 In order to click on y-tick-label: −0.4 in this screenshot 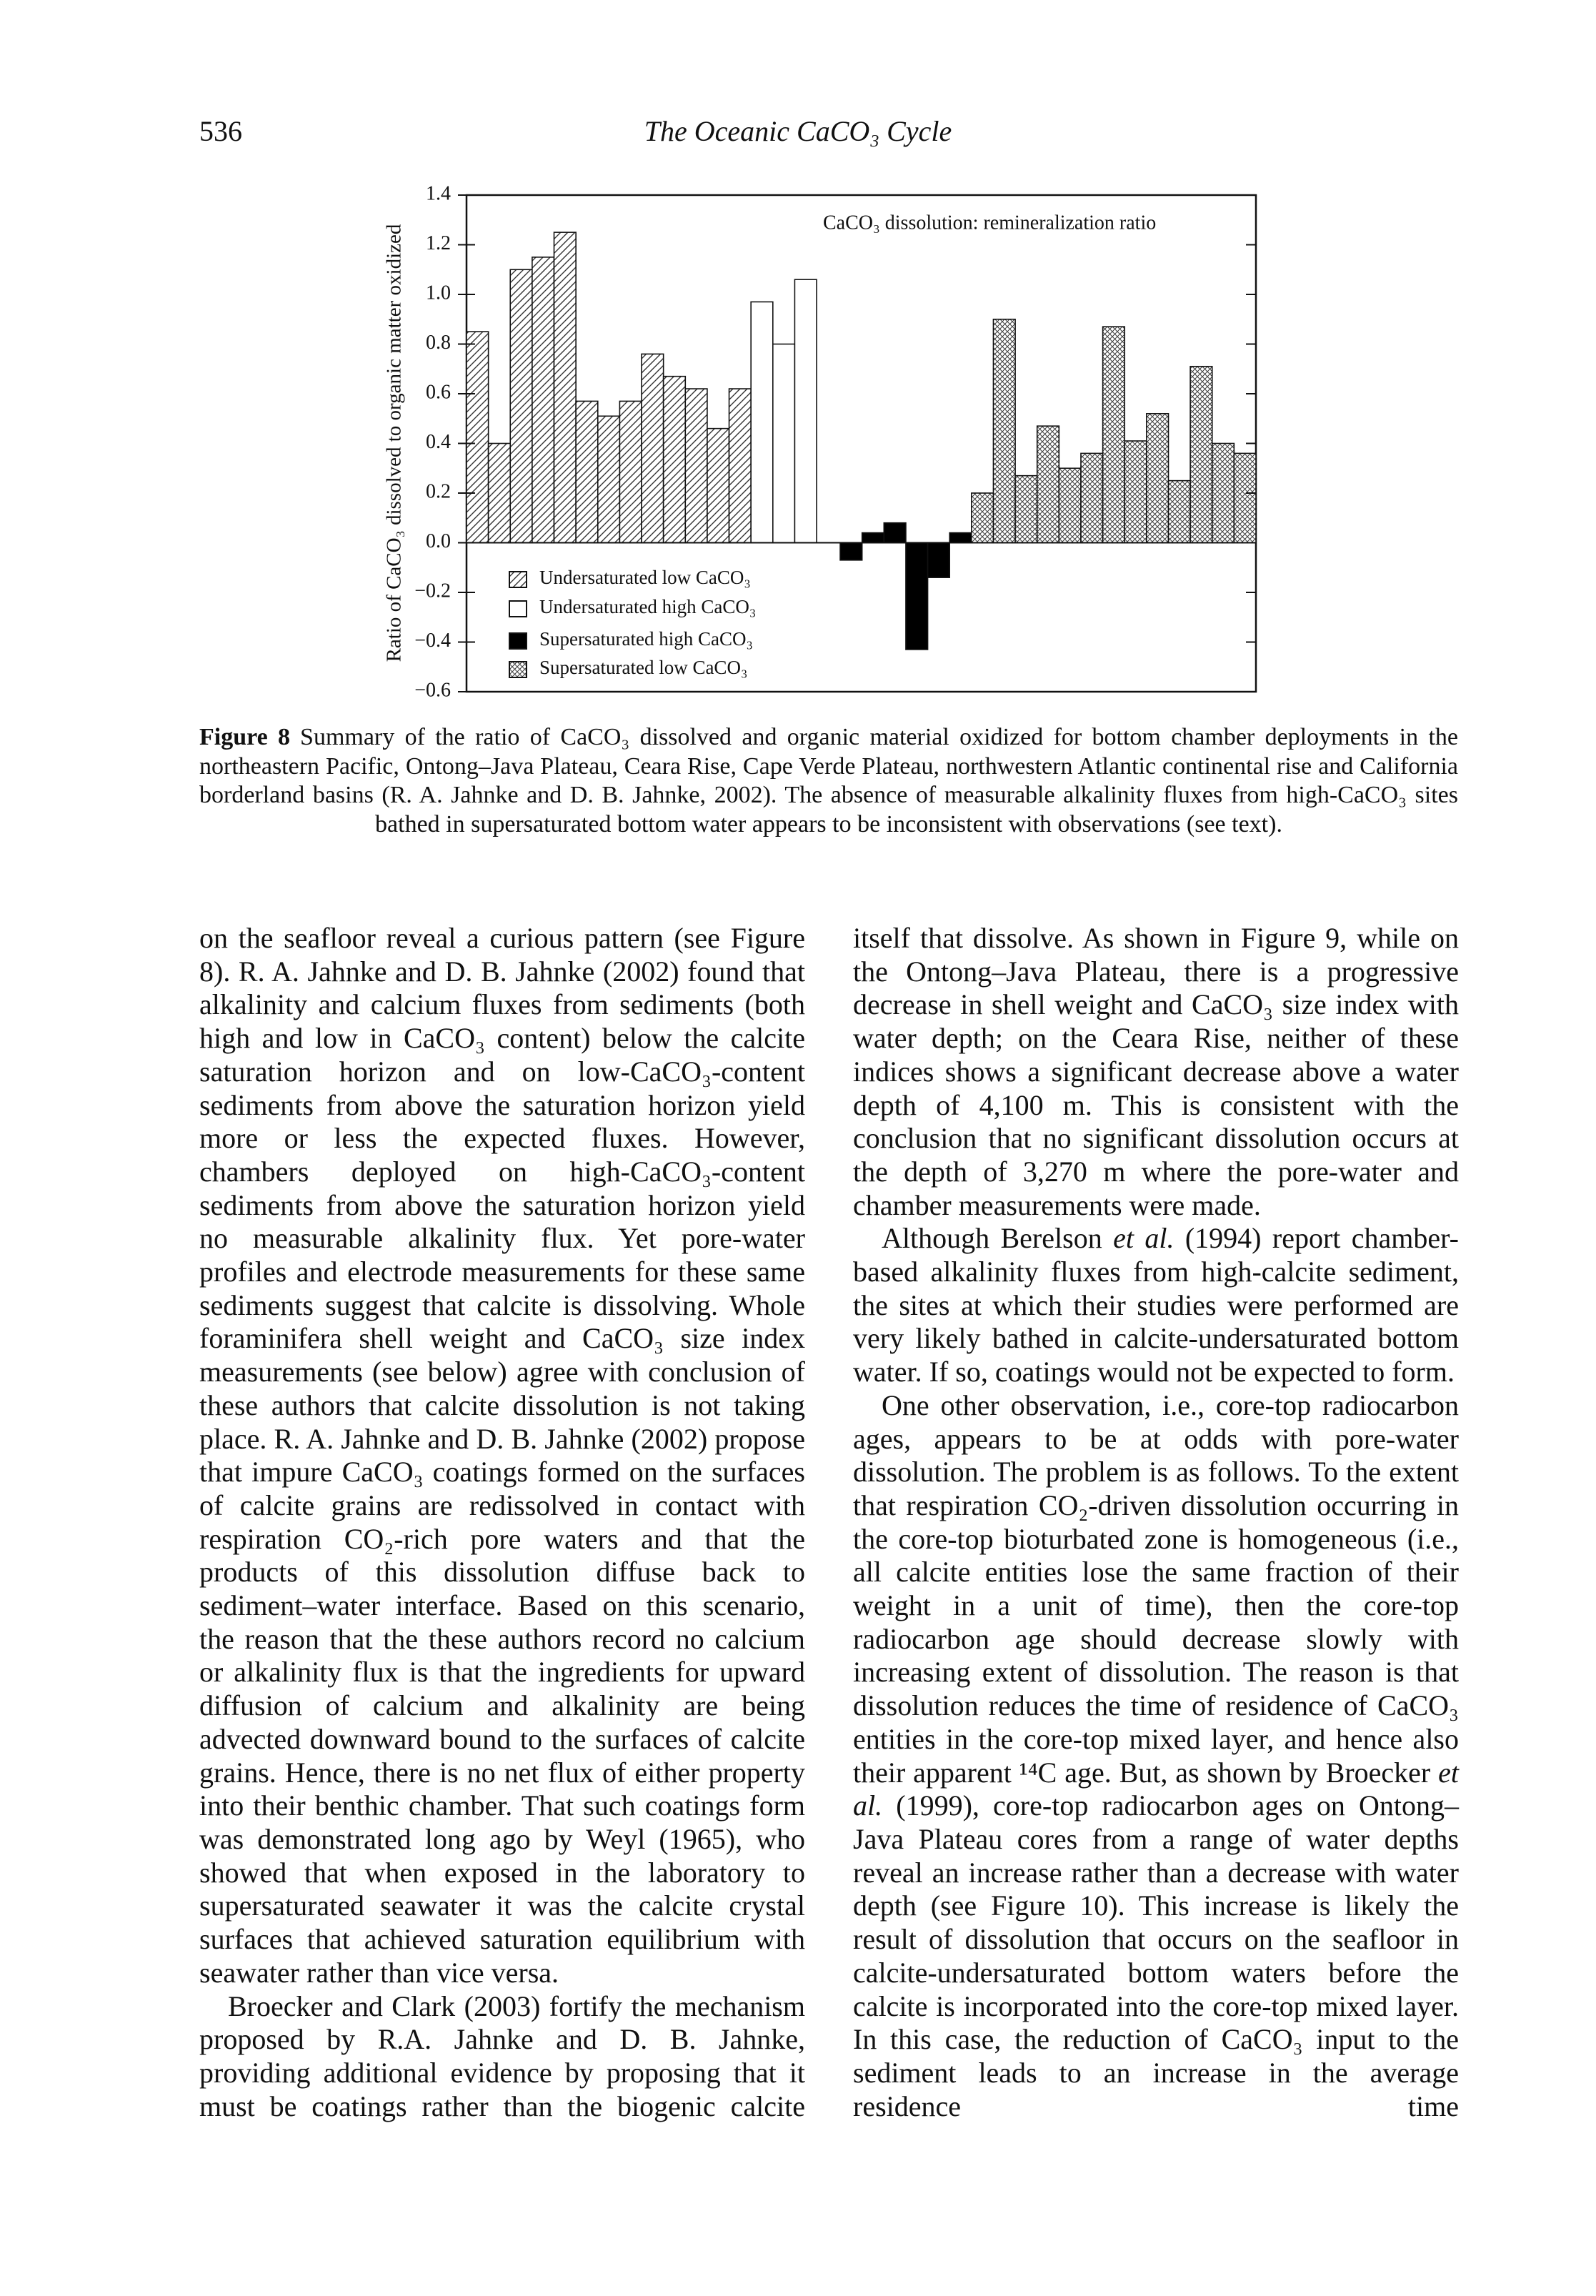, I will do `click(432, 641)`.